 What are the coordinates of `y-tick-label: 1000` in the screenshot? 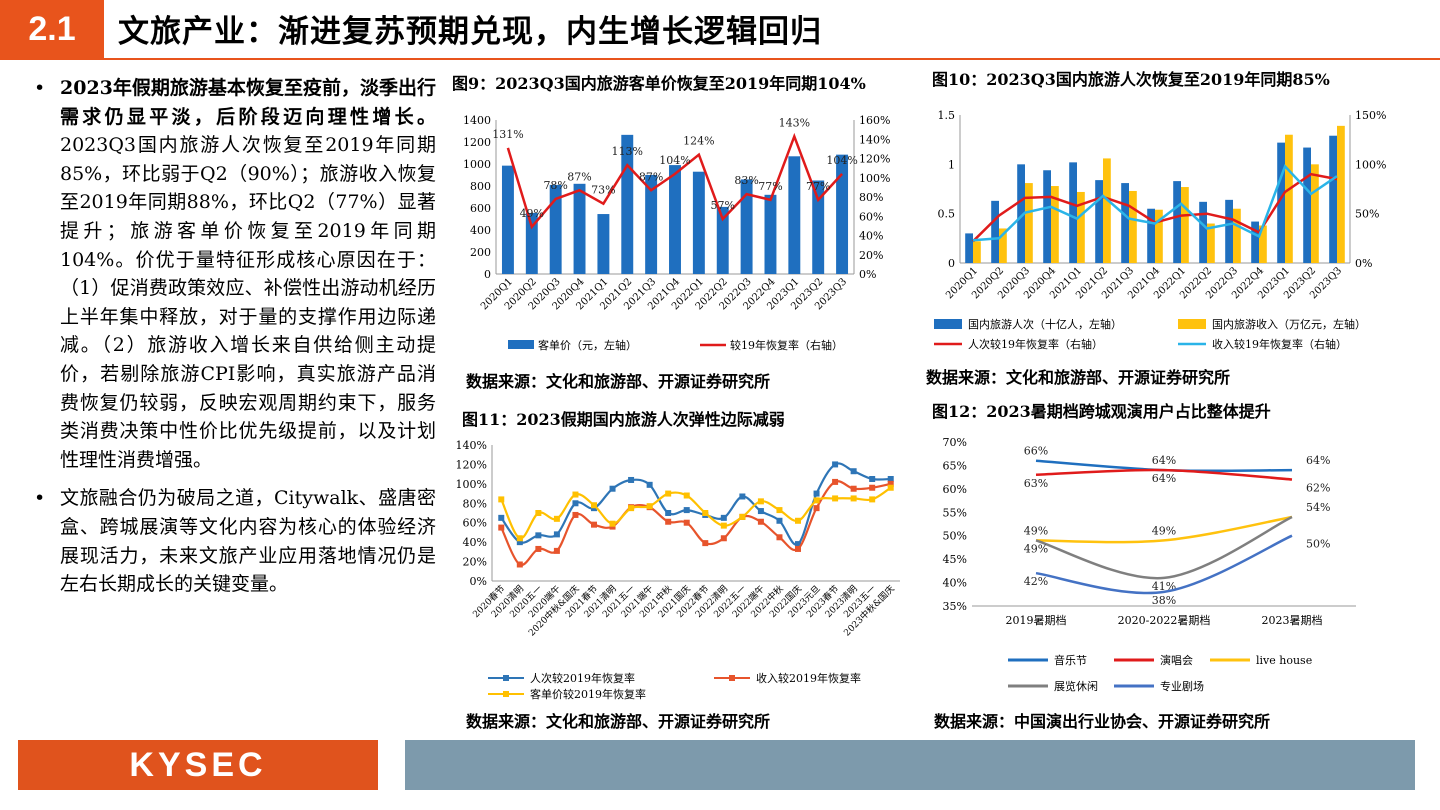 It's located at (477, 164).